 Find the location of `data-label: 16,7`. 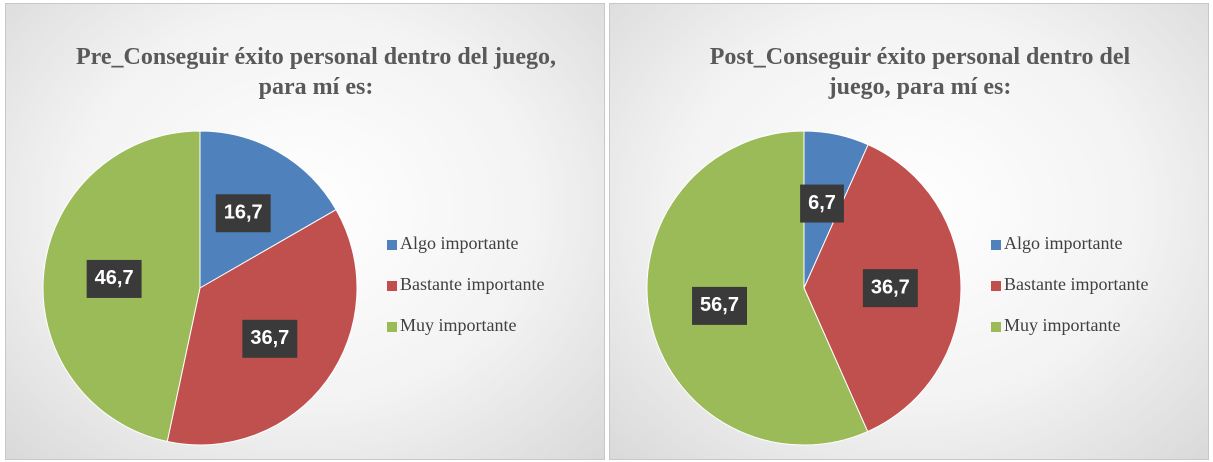

data-label: 16,7 is located at coordinates (243, 213).